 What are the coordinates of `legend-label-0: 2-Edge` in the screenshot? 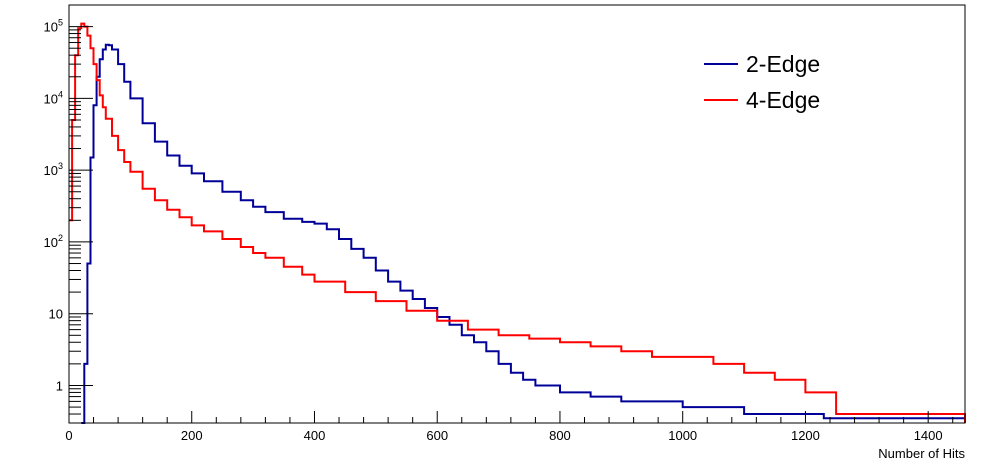 It's located at (783, 64).